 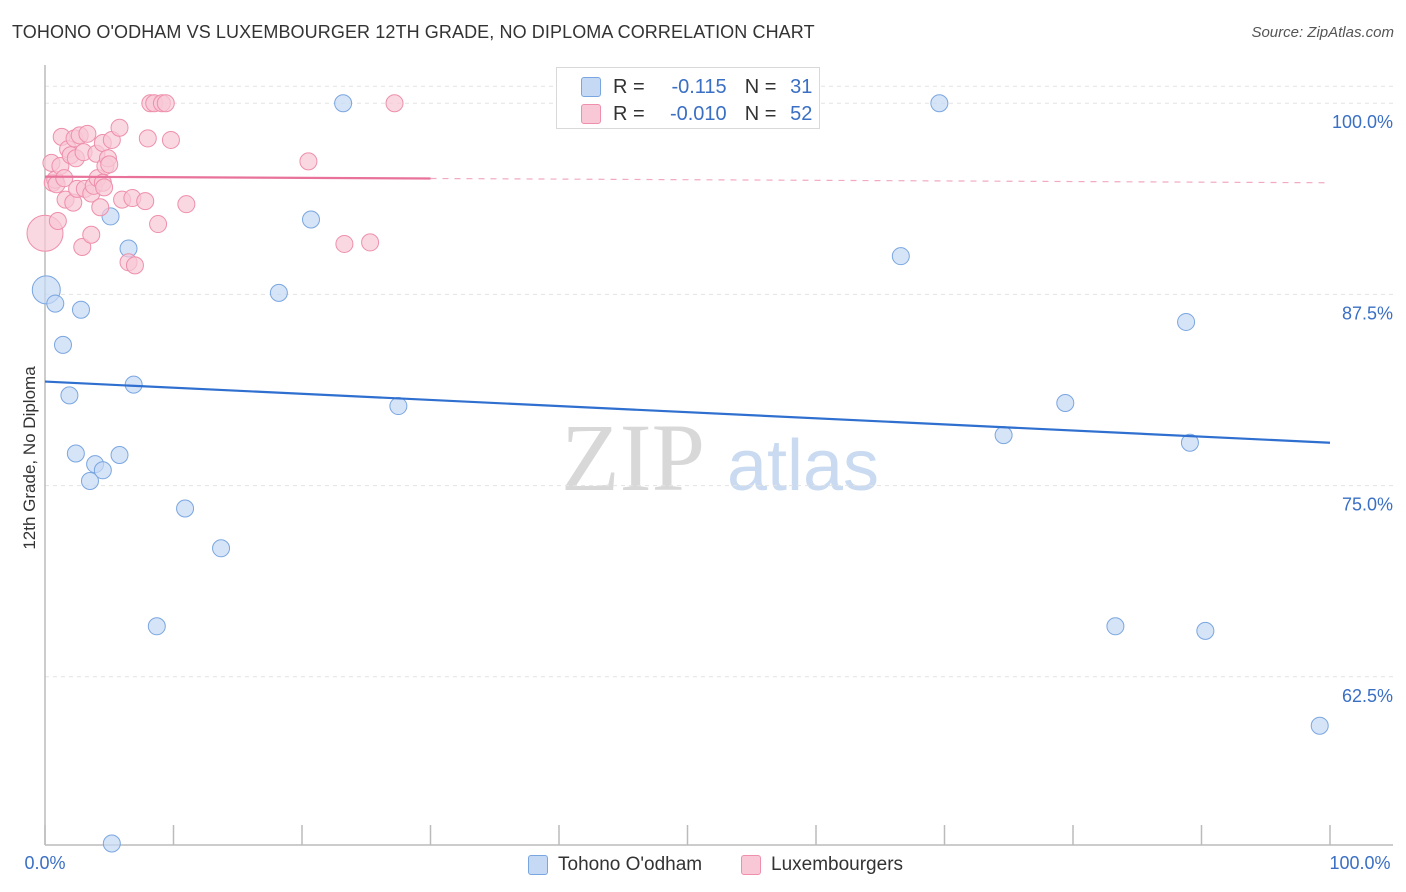 What do you see at coordinates (751, 865) in the screenshot?
I see `bottom-legend-swatch-pink` at bounding box center [751, 865].